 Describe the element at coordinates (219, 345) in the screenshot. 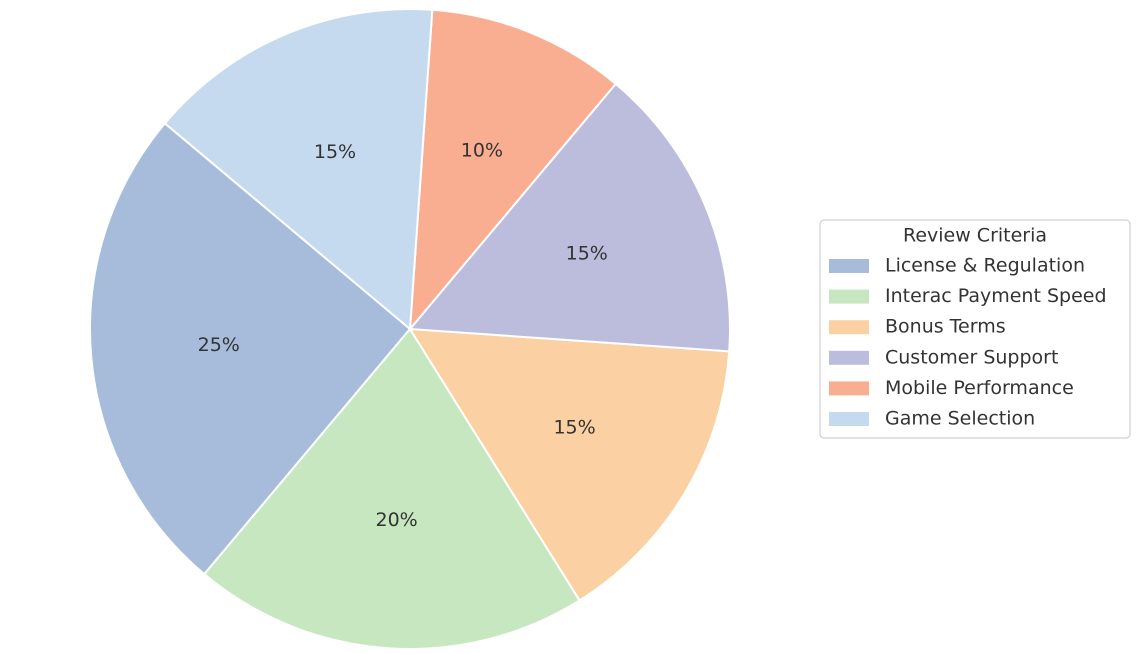

I see `wedge-label: 25%` at that location.